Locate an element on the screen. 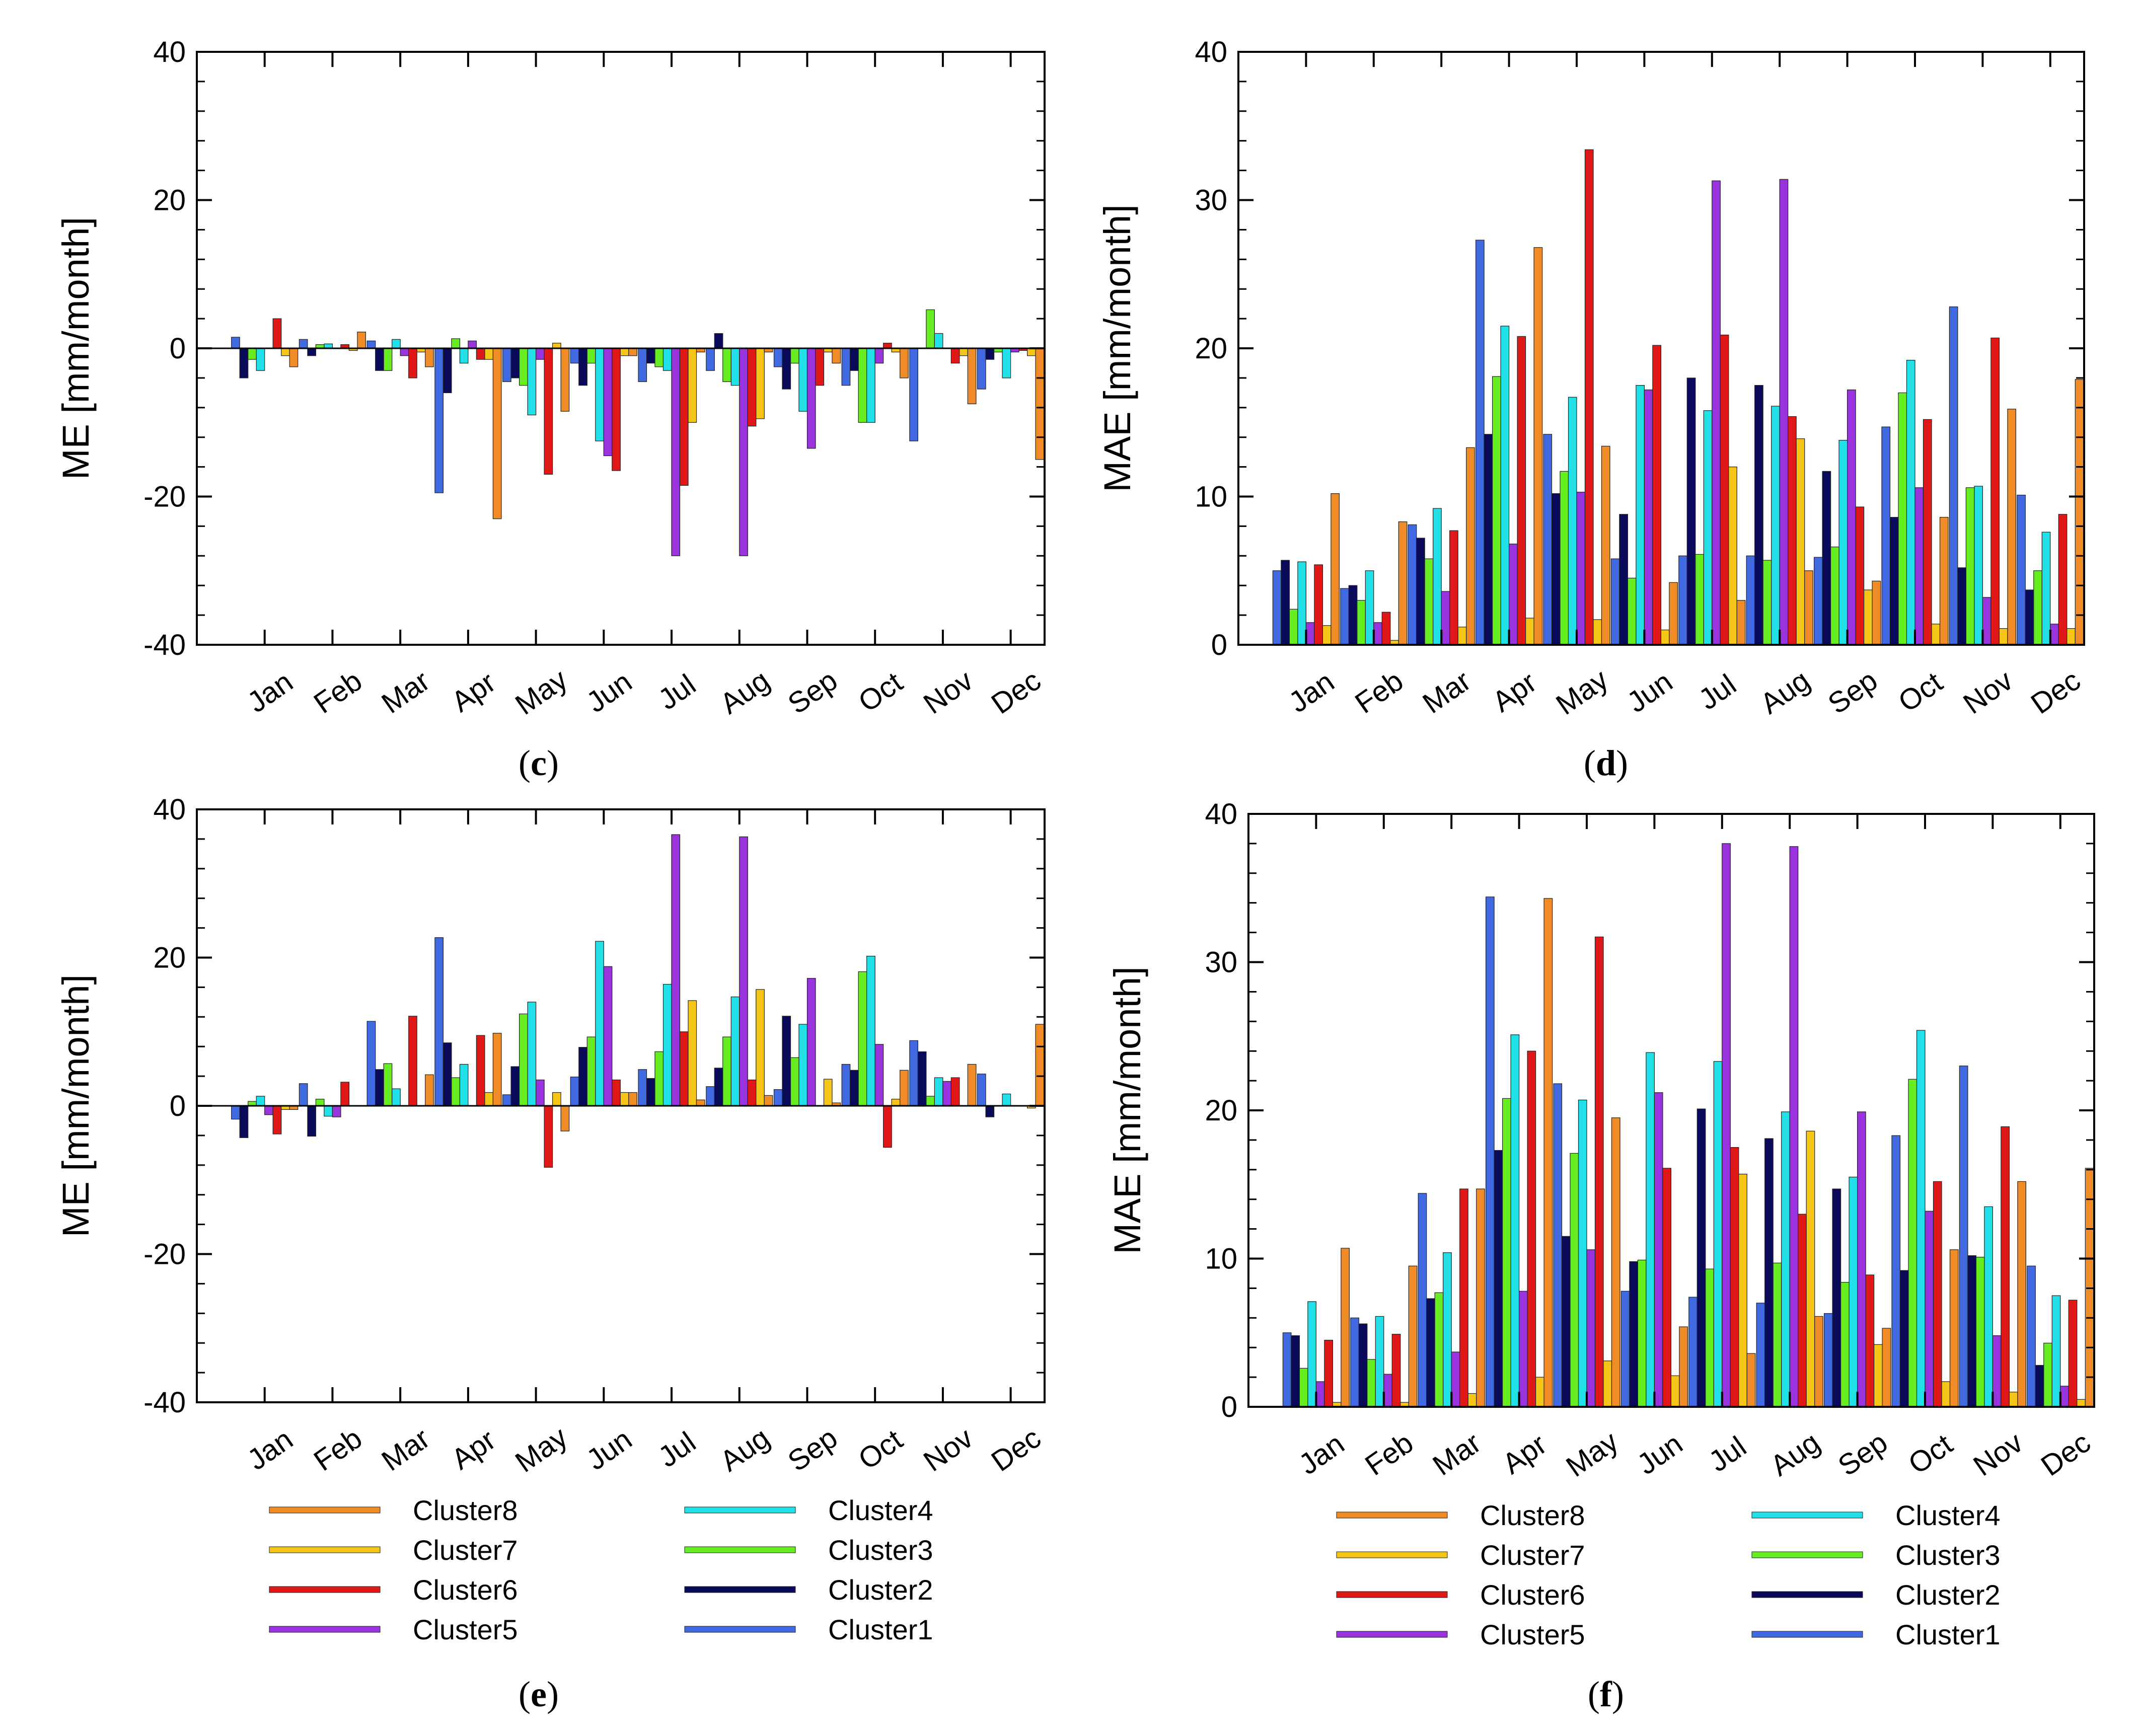 The image size is (2140, 1736). bar-cluster3-oct is located at coordinates (862, 1038).